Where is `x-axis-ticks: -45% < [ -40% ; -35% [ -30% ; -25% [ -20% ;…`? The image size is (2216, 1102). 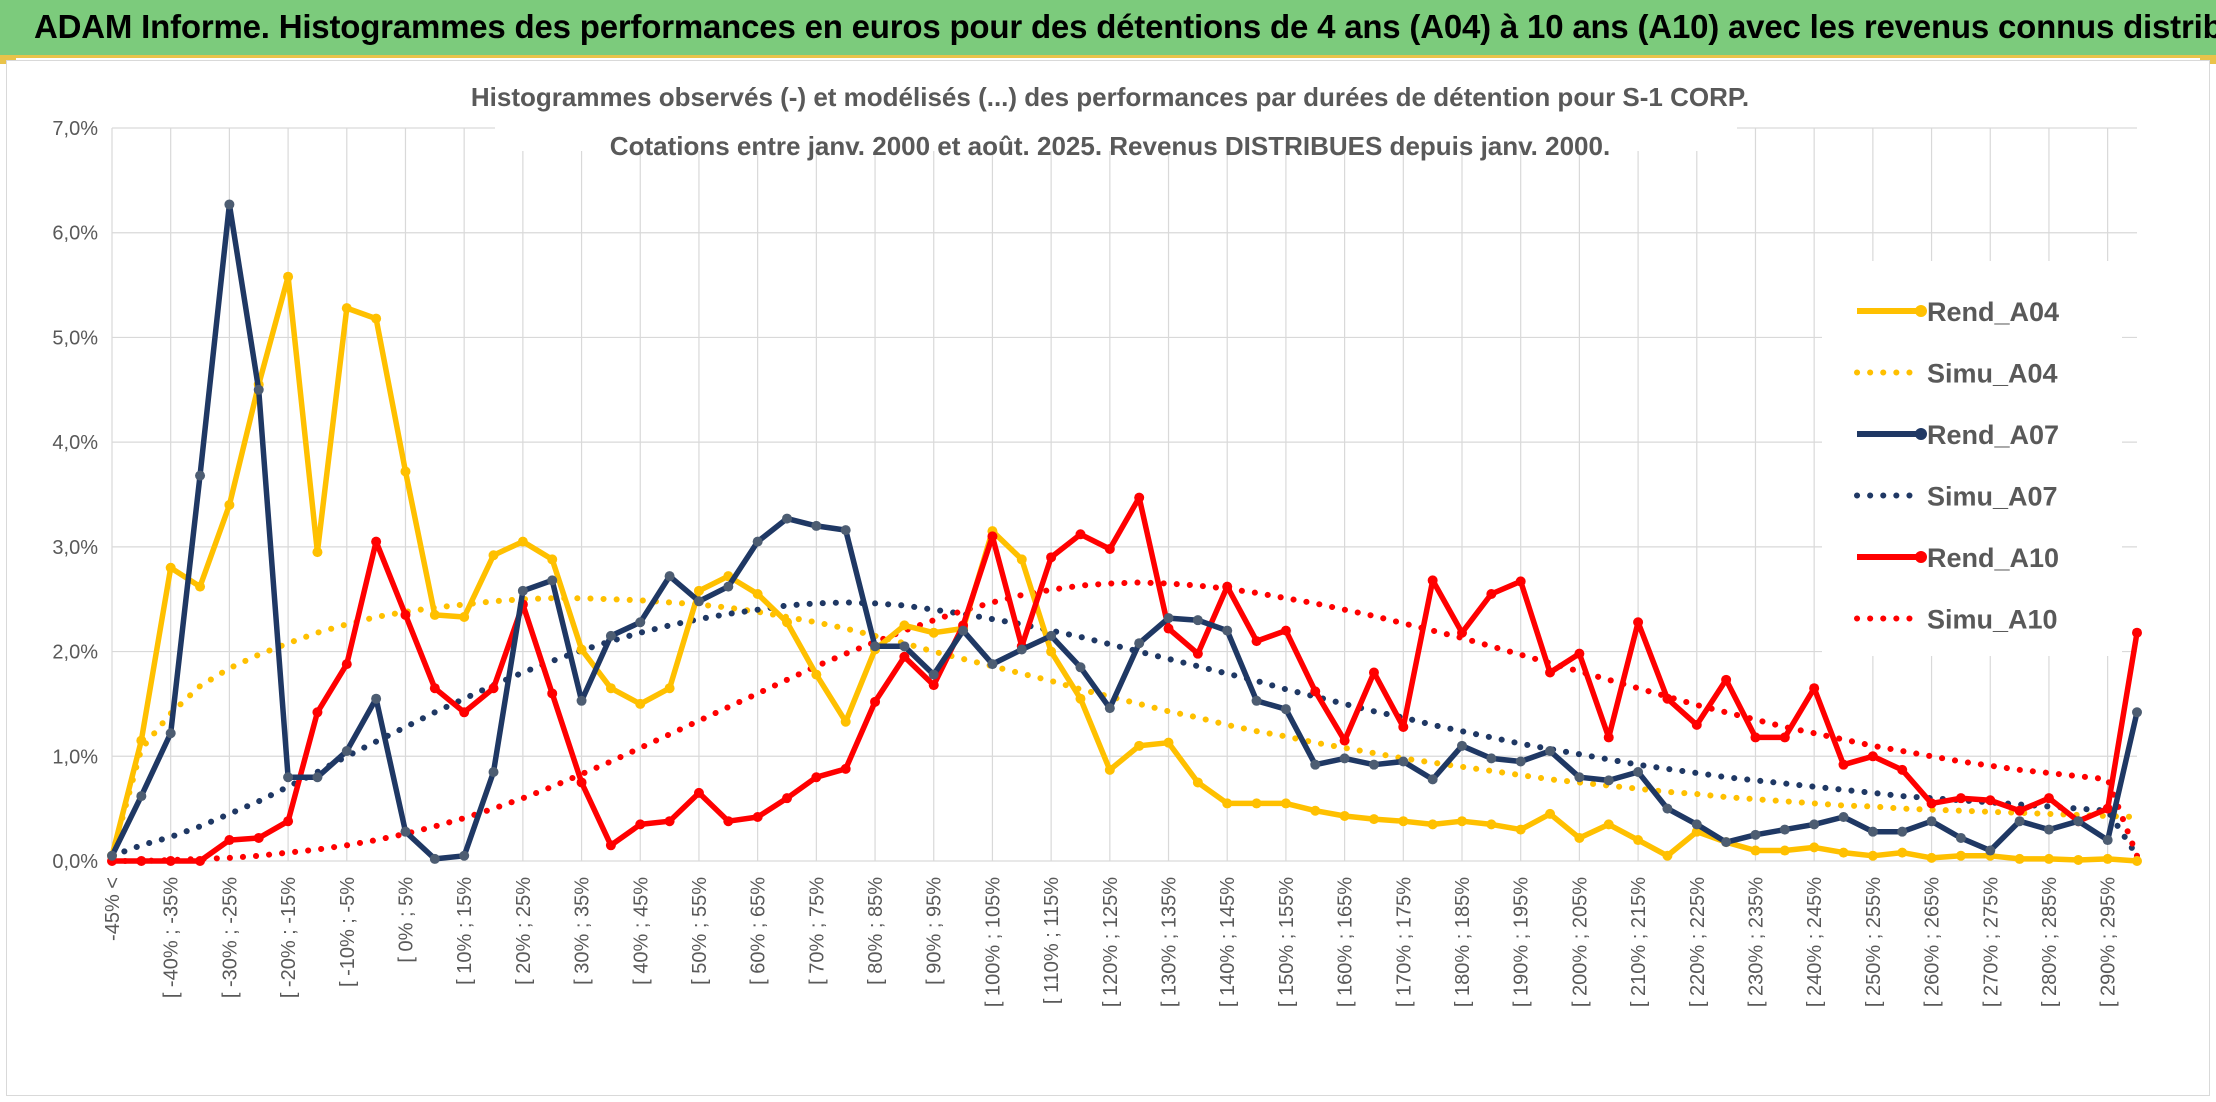 x-axis-ticks: -45% < [ -40% ; -35% [ -30% ; -25% [ -20% ;… is located at coordinates (1111, 942).